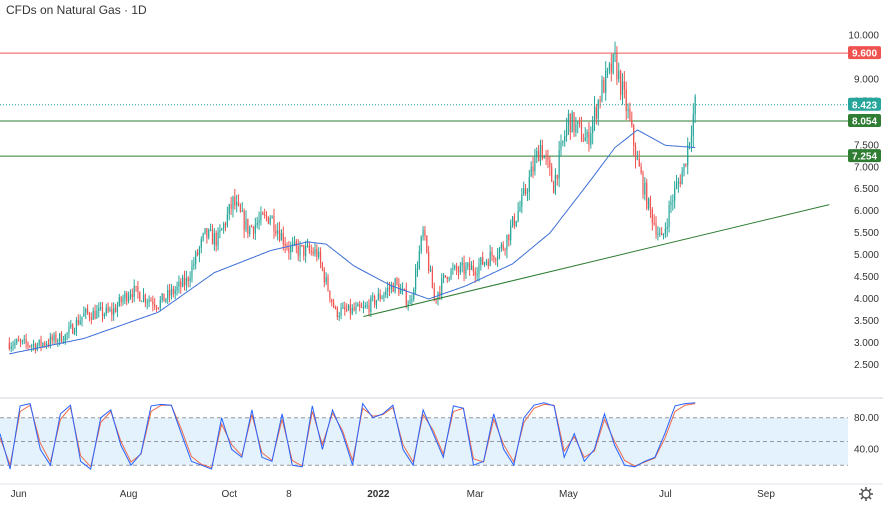 This screenshot has height=511, width=883. Describe the element at coordinates (568, 494) in the screenshot. I see `time-tick-label: May` at that location.